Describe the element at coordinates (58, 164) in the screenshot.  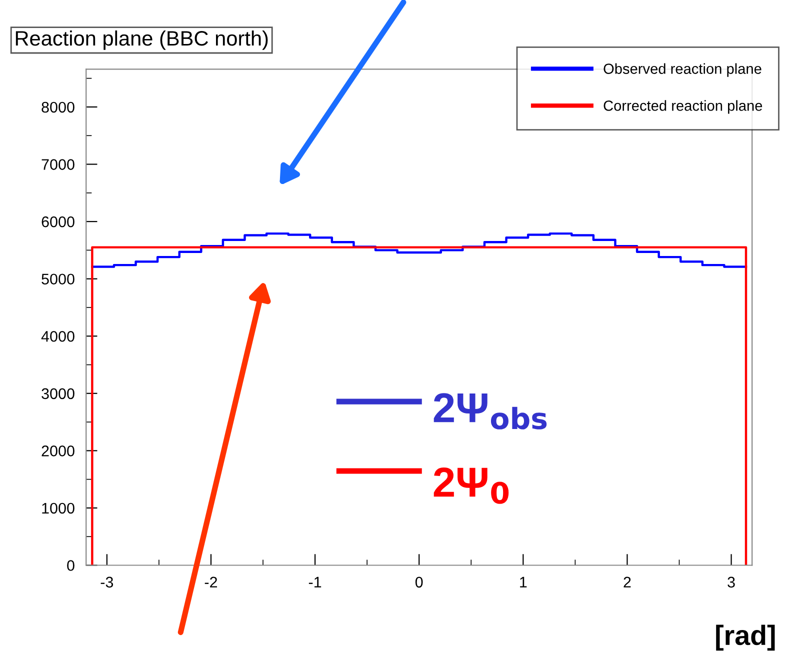
I see `y-tick-label: 7000` at that location.